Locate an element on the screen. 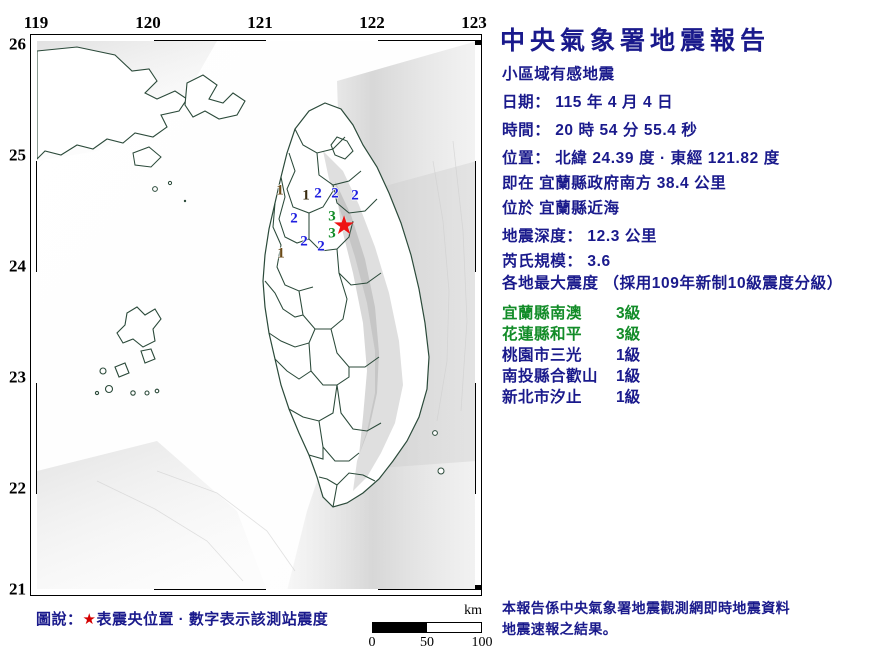  penghu-islands is located at coordinates (128, 351).